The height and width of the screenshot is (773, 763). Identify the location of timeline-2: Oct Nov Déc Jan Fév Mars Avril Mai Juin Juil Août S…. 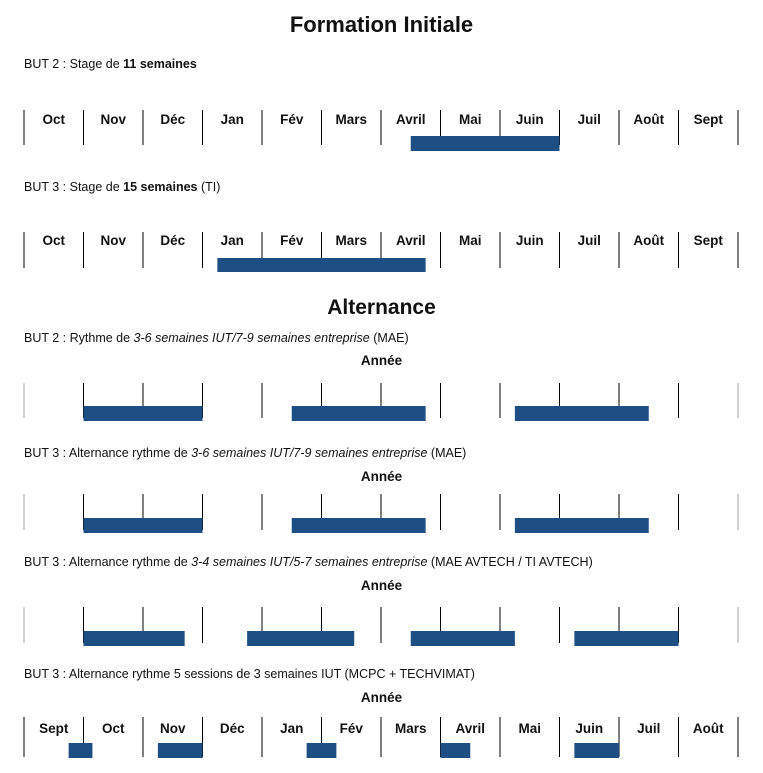
(381, 252).